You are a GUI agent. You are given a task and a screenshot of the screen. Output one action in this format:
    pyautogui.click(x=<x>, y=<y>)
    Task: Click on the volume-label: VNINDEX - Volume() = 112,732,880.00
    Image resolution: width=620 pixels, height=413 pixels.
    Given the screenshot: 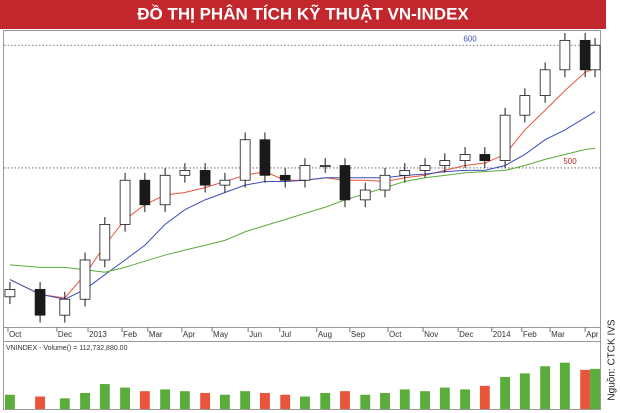 What is the action you would take?
    pyautogui.click(x=67, y=348)
    